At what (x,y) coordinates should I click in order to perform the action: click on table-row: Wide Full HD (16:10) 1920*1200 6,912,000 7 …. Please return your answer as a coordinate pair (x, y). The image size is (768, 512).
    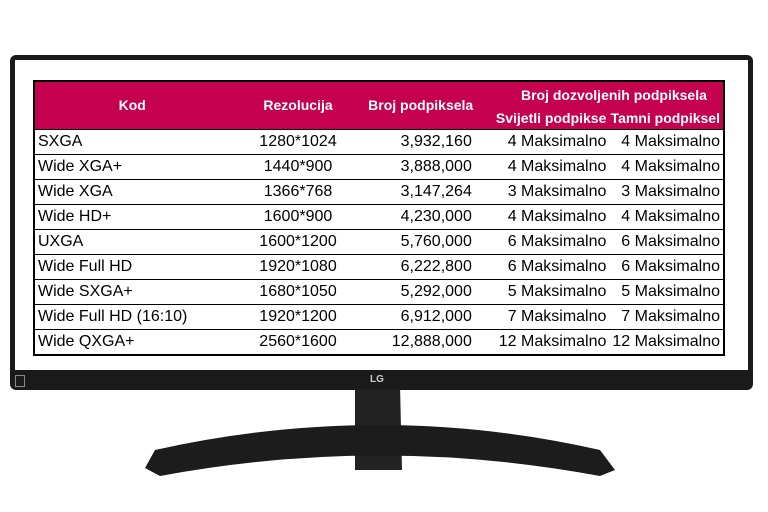
    Looking at the image, I should click on (379, 316).